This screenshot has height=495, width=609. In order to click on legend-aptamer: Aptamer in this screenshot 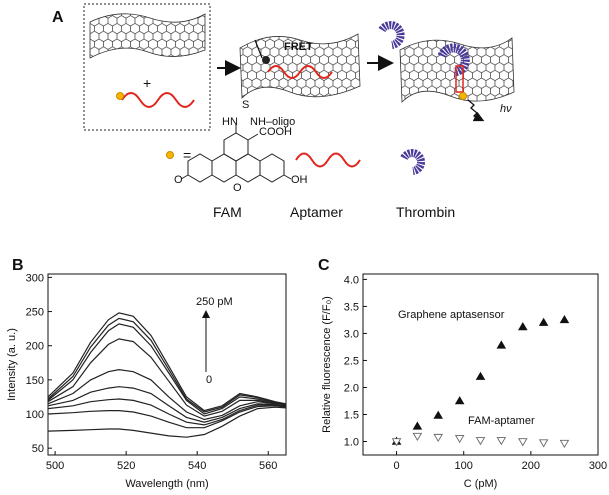, I will do `click(316, 212)`.